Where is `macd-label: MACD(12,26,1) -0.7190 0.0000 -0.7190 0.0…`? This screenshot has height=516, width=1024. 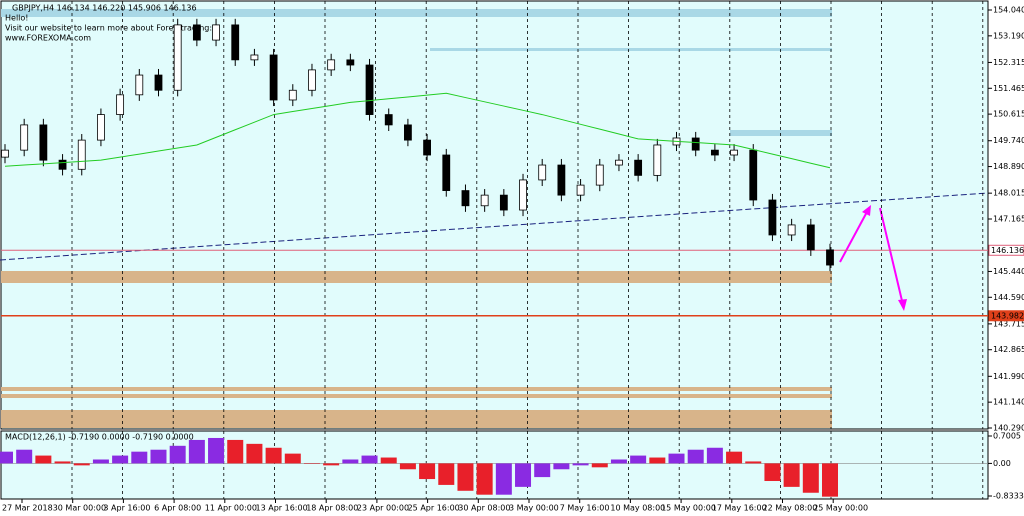
macd-label: MACD(12,26,1) -0.7190 0.0000 -0.7190 0.0… is located at coordinates (99, 437).